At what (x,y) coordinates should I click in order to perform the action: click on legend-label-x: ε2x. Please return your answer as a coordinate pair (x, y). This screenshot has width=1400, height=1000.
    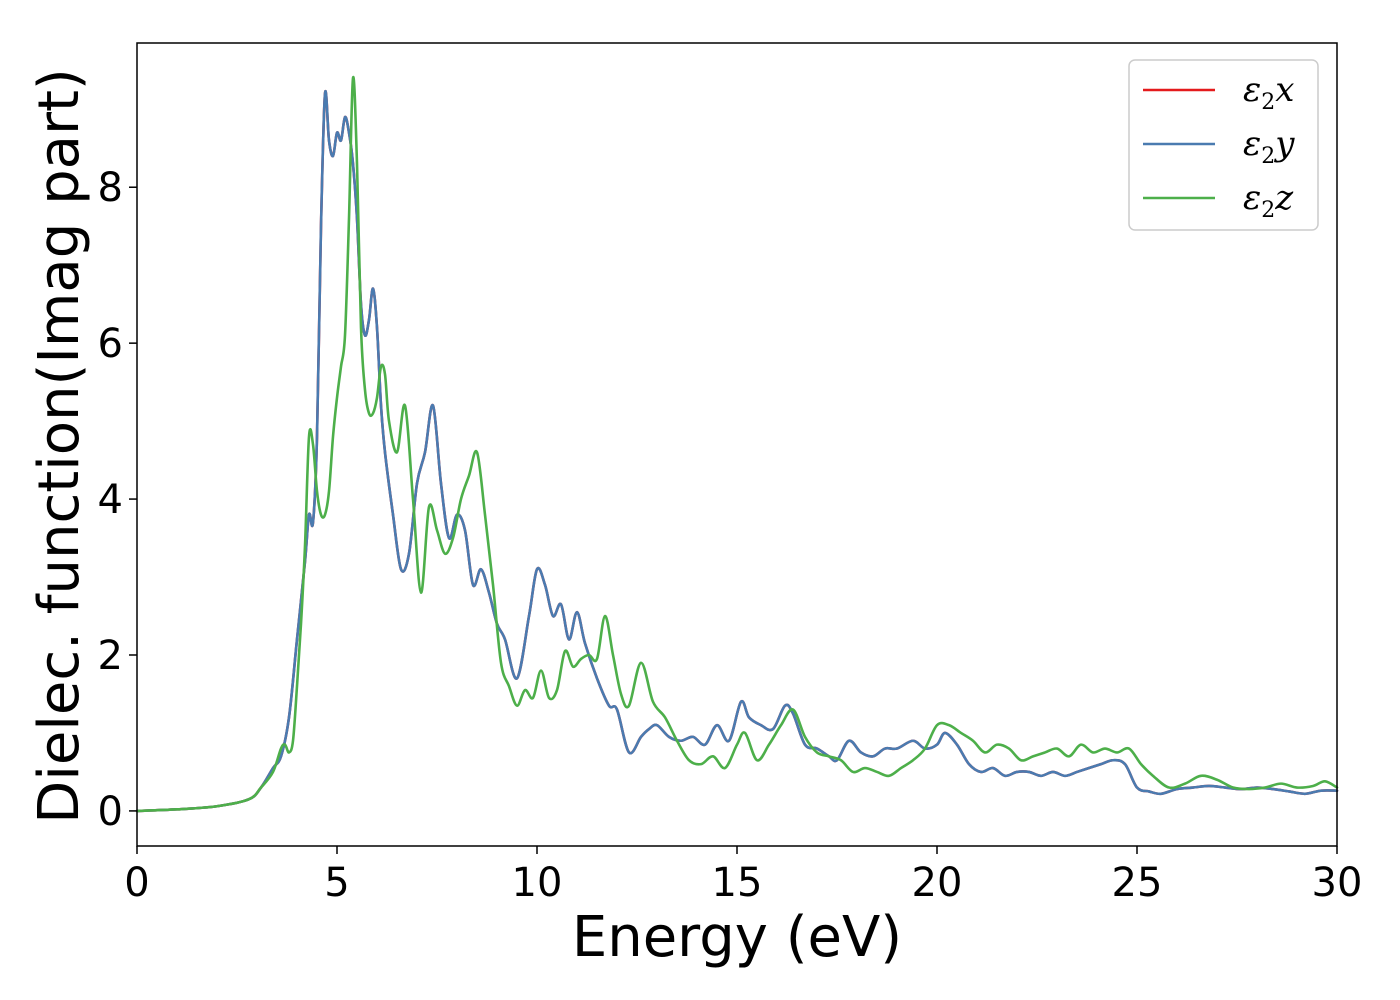
    Looking at the image, I should click on (1268, 92).